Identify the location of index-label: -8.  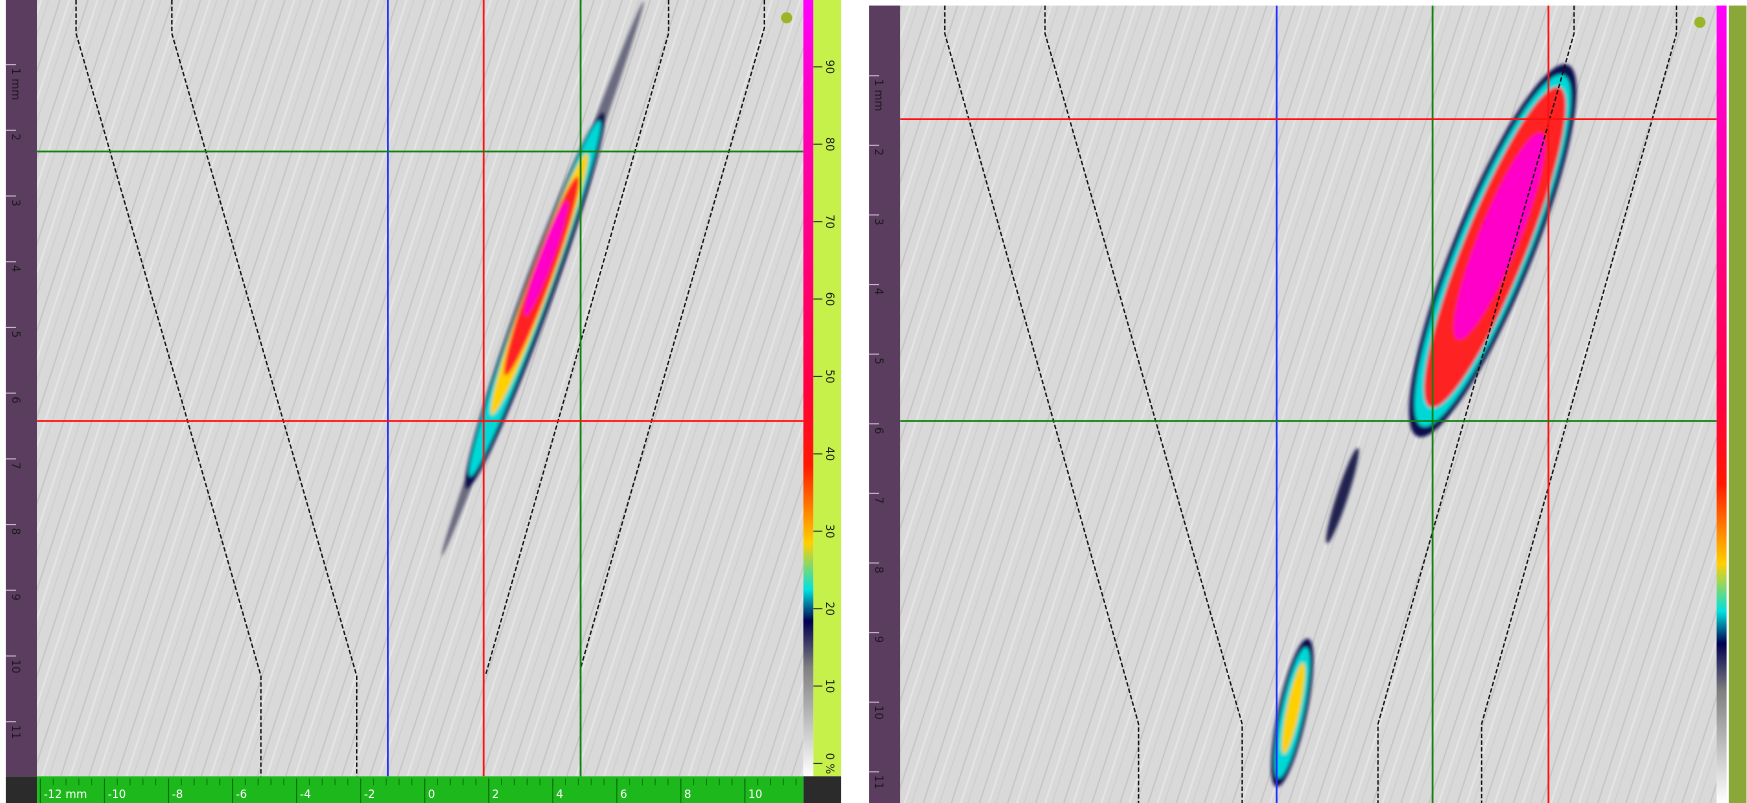
(177, 794).